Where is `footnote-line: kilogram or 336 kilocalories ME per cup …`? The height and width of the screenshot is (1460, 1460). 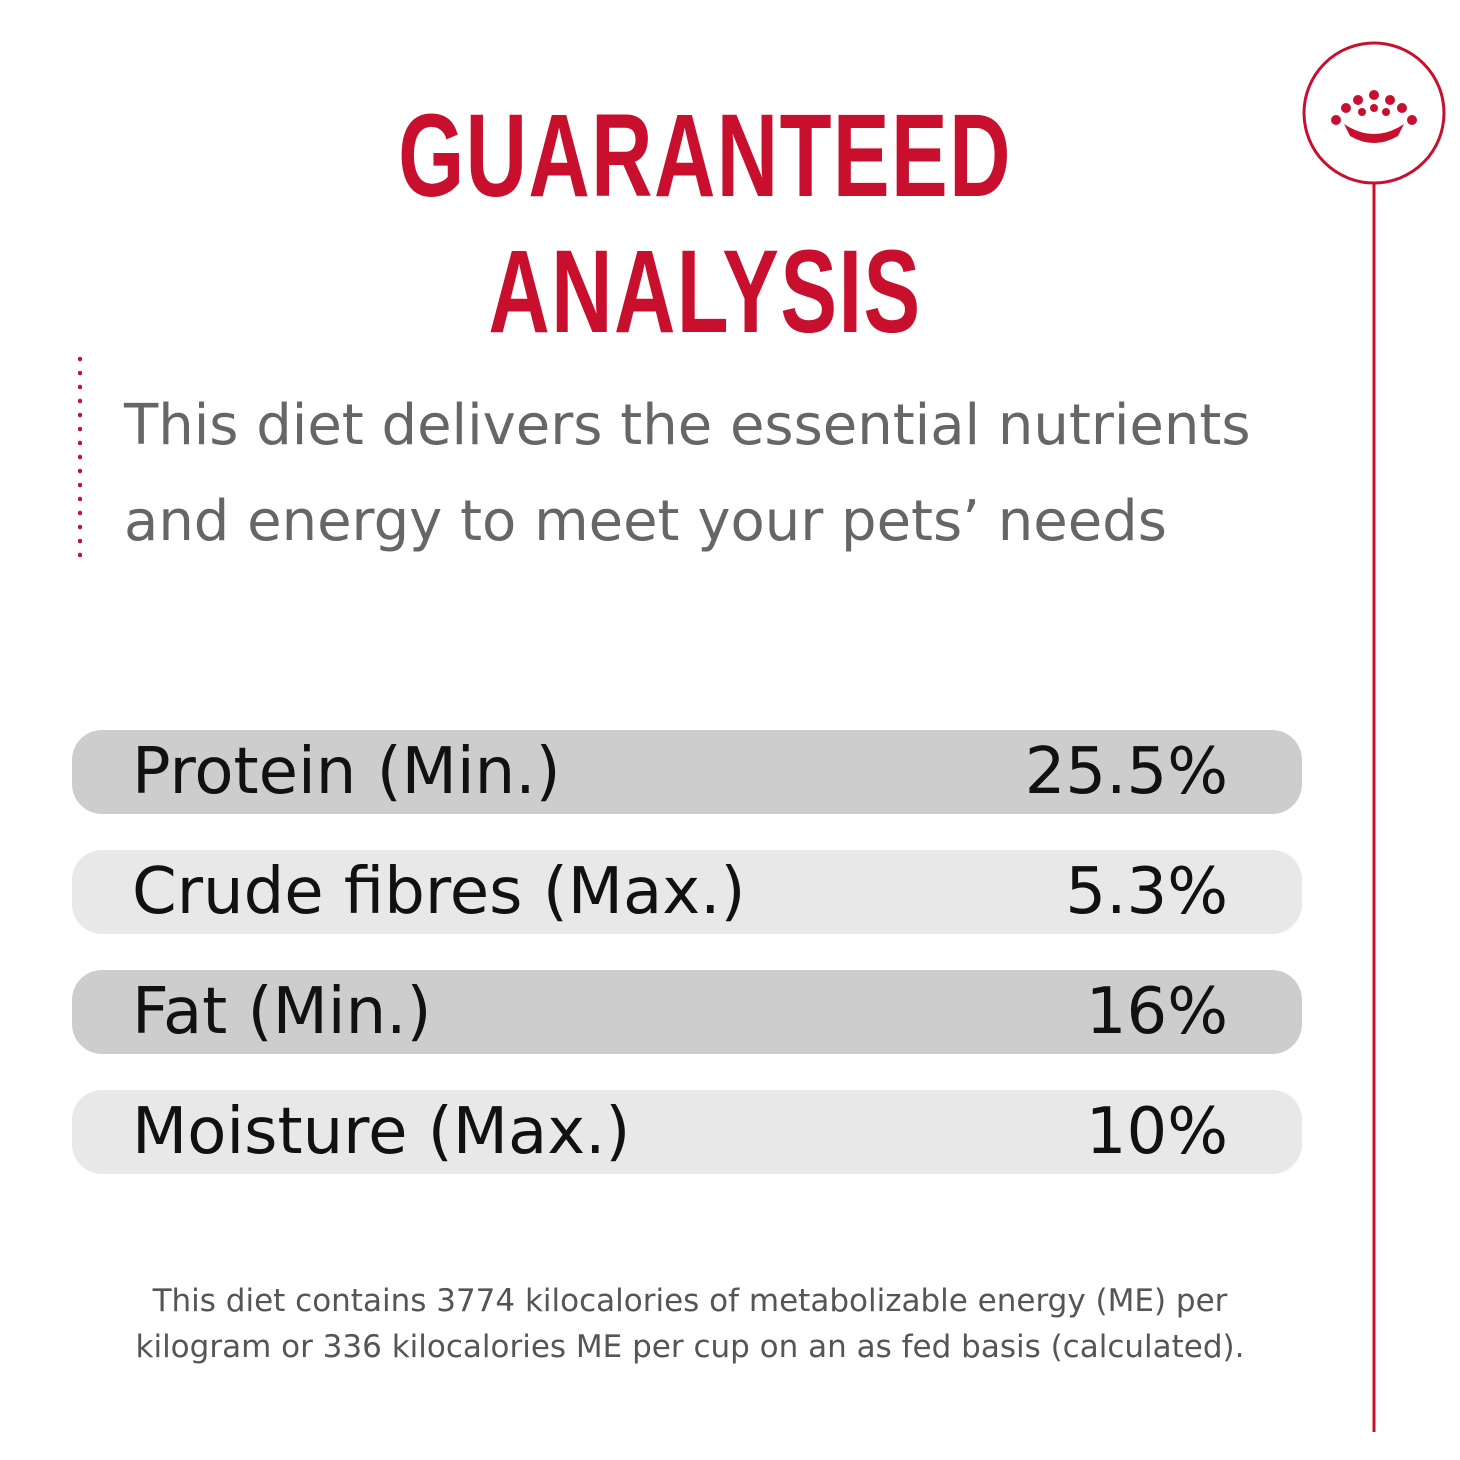
footnote-line: kilogram or 336 kilocalories ME per cup … is located at coordinates (690, 1347).